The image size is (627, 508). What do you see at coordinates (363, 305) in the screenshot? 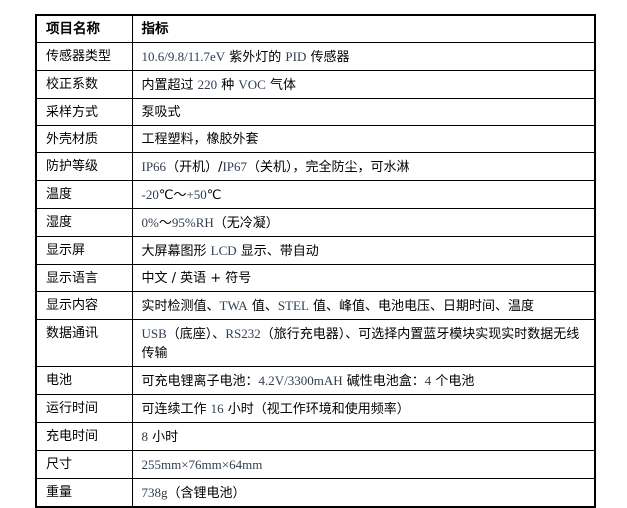
I see `spec-value: 实时检测值、TWA 值、STEL 值、峰值、电池电压、日期时间、温度` at bounding box center [363, 305].